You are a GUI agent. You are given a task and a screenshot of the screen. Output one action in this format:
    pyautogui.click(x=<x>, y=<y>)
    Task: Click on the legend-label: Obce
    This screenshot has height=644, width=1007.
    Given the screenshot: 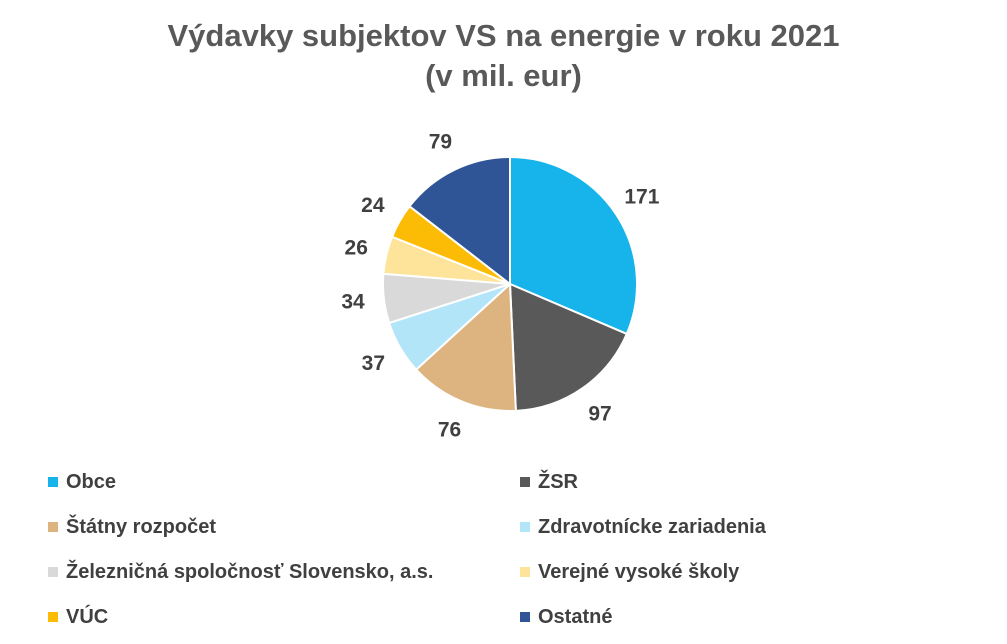 What is the action you would take?
    pyautogui.click(x=91, y=481)
    